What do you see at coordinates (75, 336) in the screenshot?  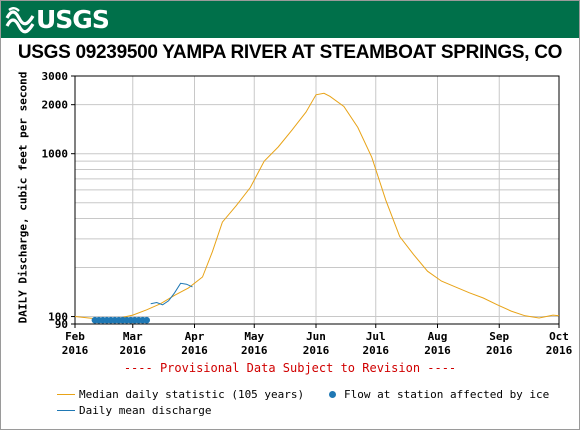 I see `x-tick-label-month: Feb` at bounding box center [75, 336].